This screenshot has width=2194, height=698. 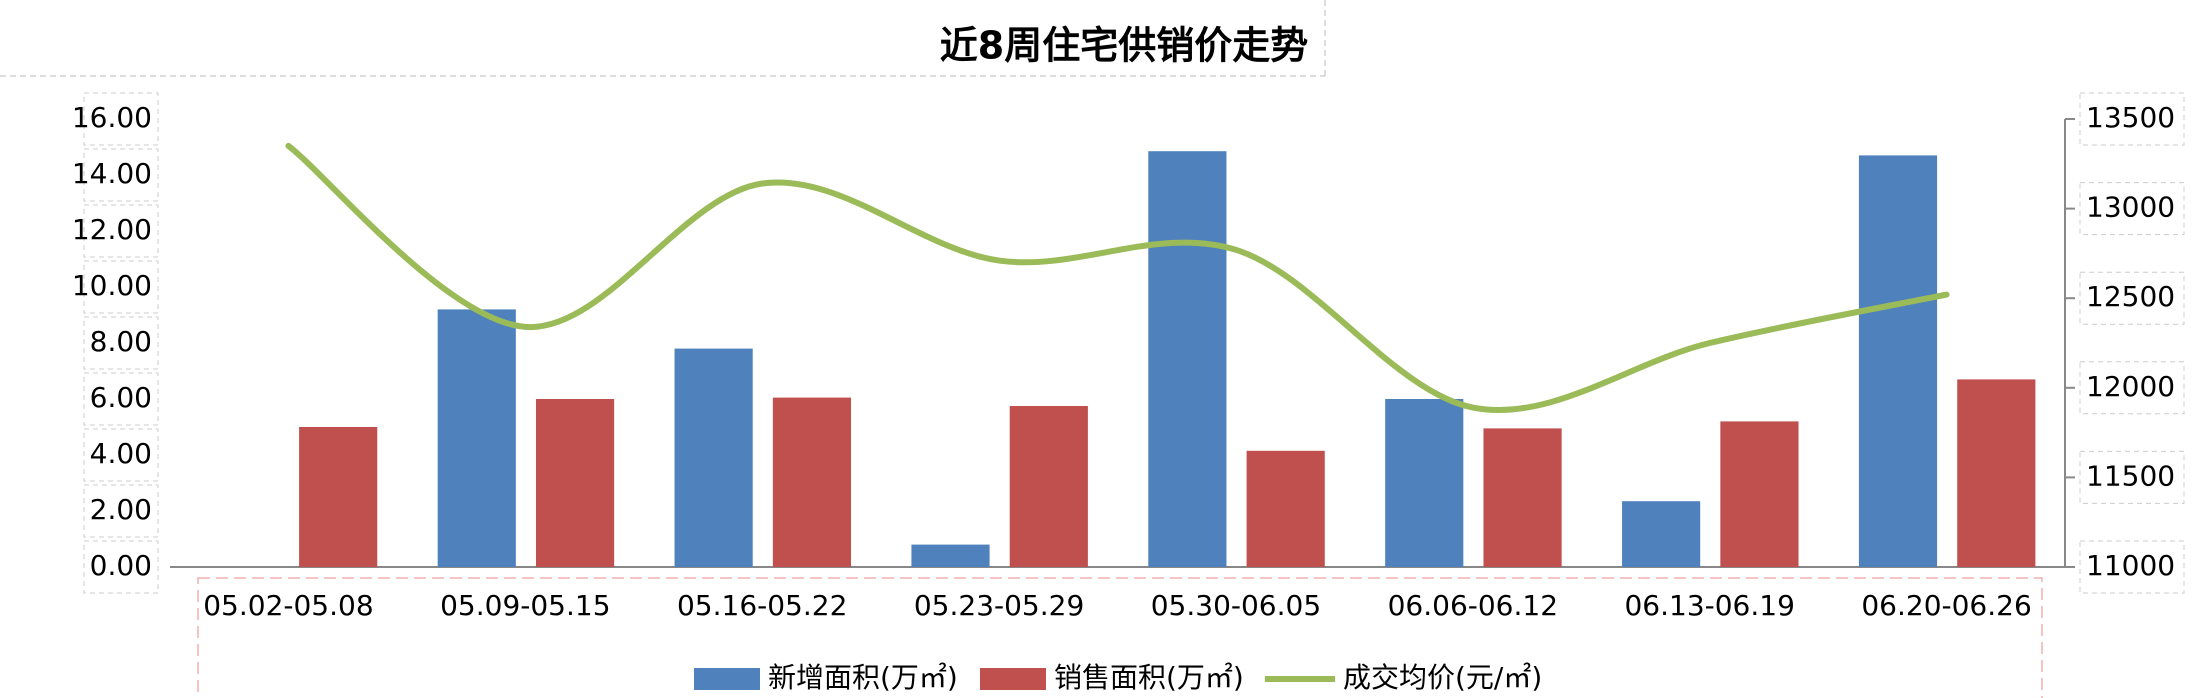 I want to click on axis-label-box, so click(x=1120, y=637).